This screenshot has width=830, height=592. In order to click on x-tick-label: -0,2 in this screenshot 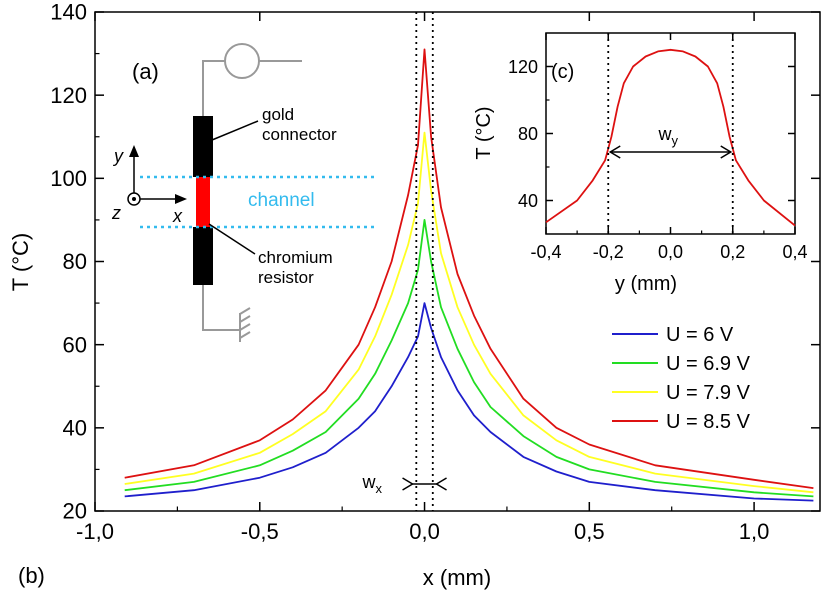, I will do `click(608, 252)`.